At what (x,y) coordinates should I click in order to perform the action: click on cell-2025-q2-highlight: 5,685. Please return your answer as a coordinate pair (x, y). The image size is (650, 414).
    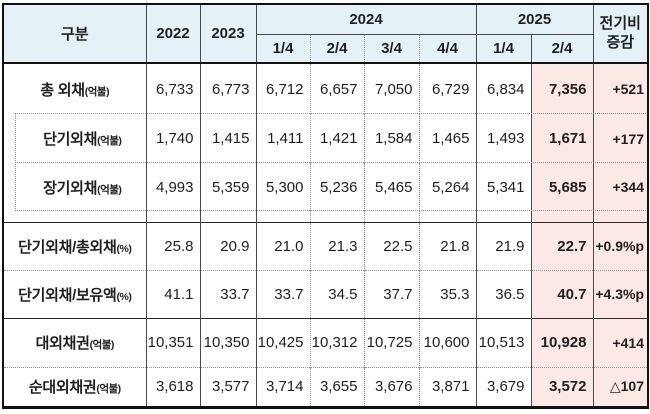
    Looking at the image, I should click on (561, 187).